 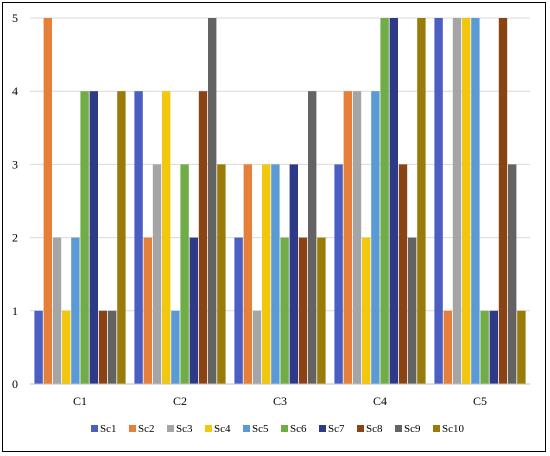 What do you see at coordinates (184, 429) in the screenshot?
I see `legend-label: Sc3` at bounding box center [184, 429].